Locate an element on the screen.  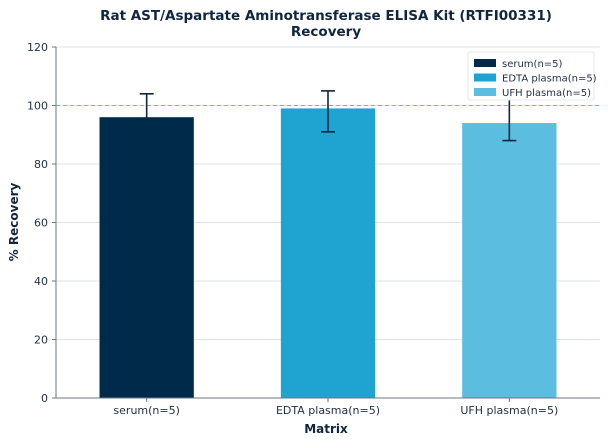
legend-label: UFH plasma(n=5) is located at coordinates (546, 93).